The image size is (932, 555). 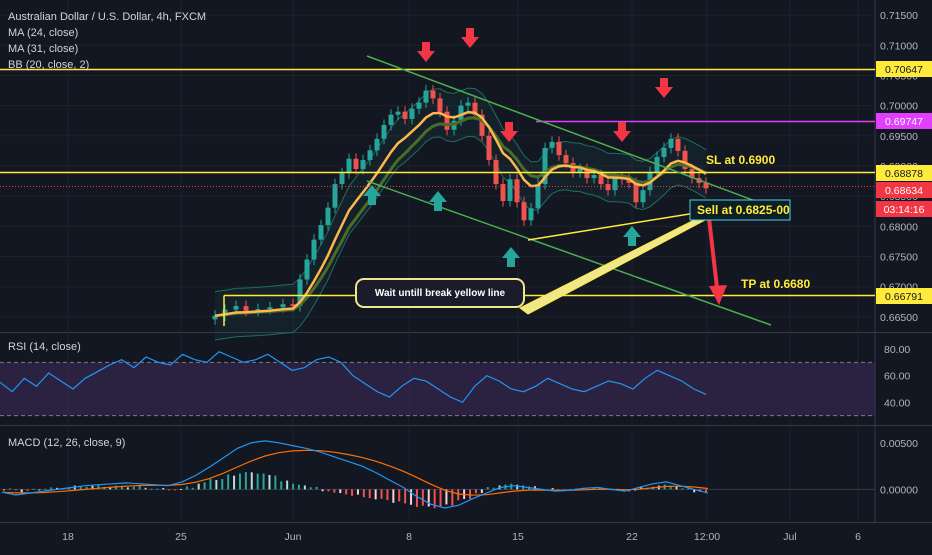 I want to click on price-tick-label: 0.71000, so click(x=899, y=46).